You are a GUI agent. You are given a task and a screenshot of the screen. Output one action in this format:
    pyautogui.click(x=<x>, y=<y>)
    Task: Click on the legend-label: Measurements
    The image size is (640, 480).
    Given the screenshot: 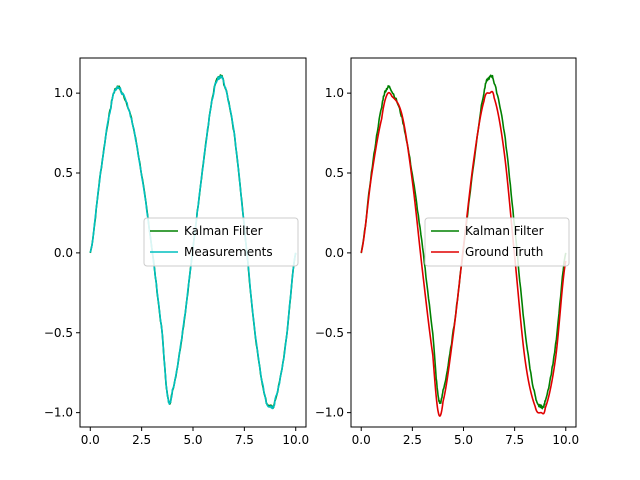 What is the action you would take?
    pyautogui.click(x=228, y=252)
    